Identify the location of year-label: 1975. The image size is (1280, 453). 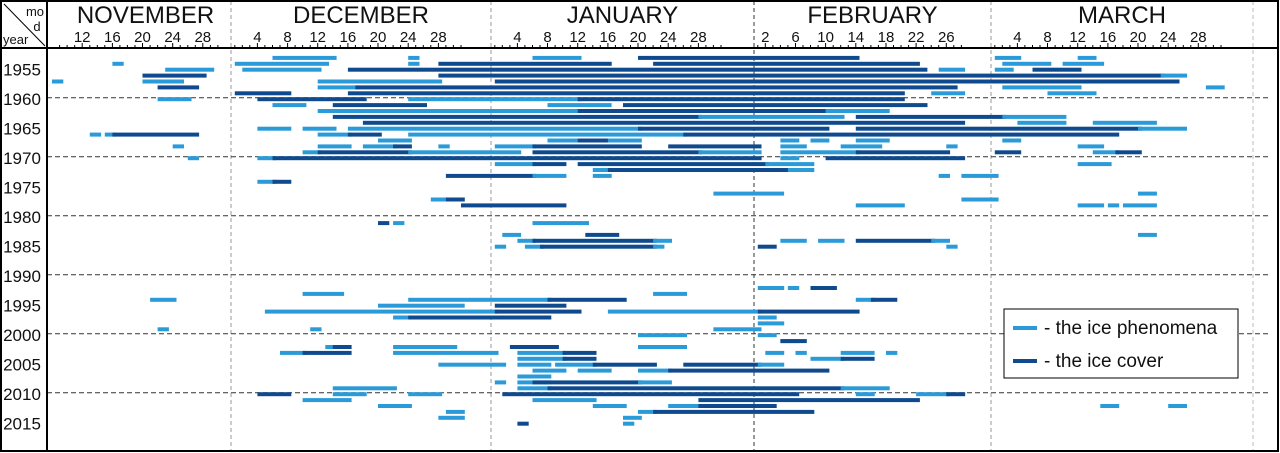
(22, 188).